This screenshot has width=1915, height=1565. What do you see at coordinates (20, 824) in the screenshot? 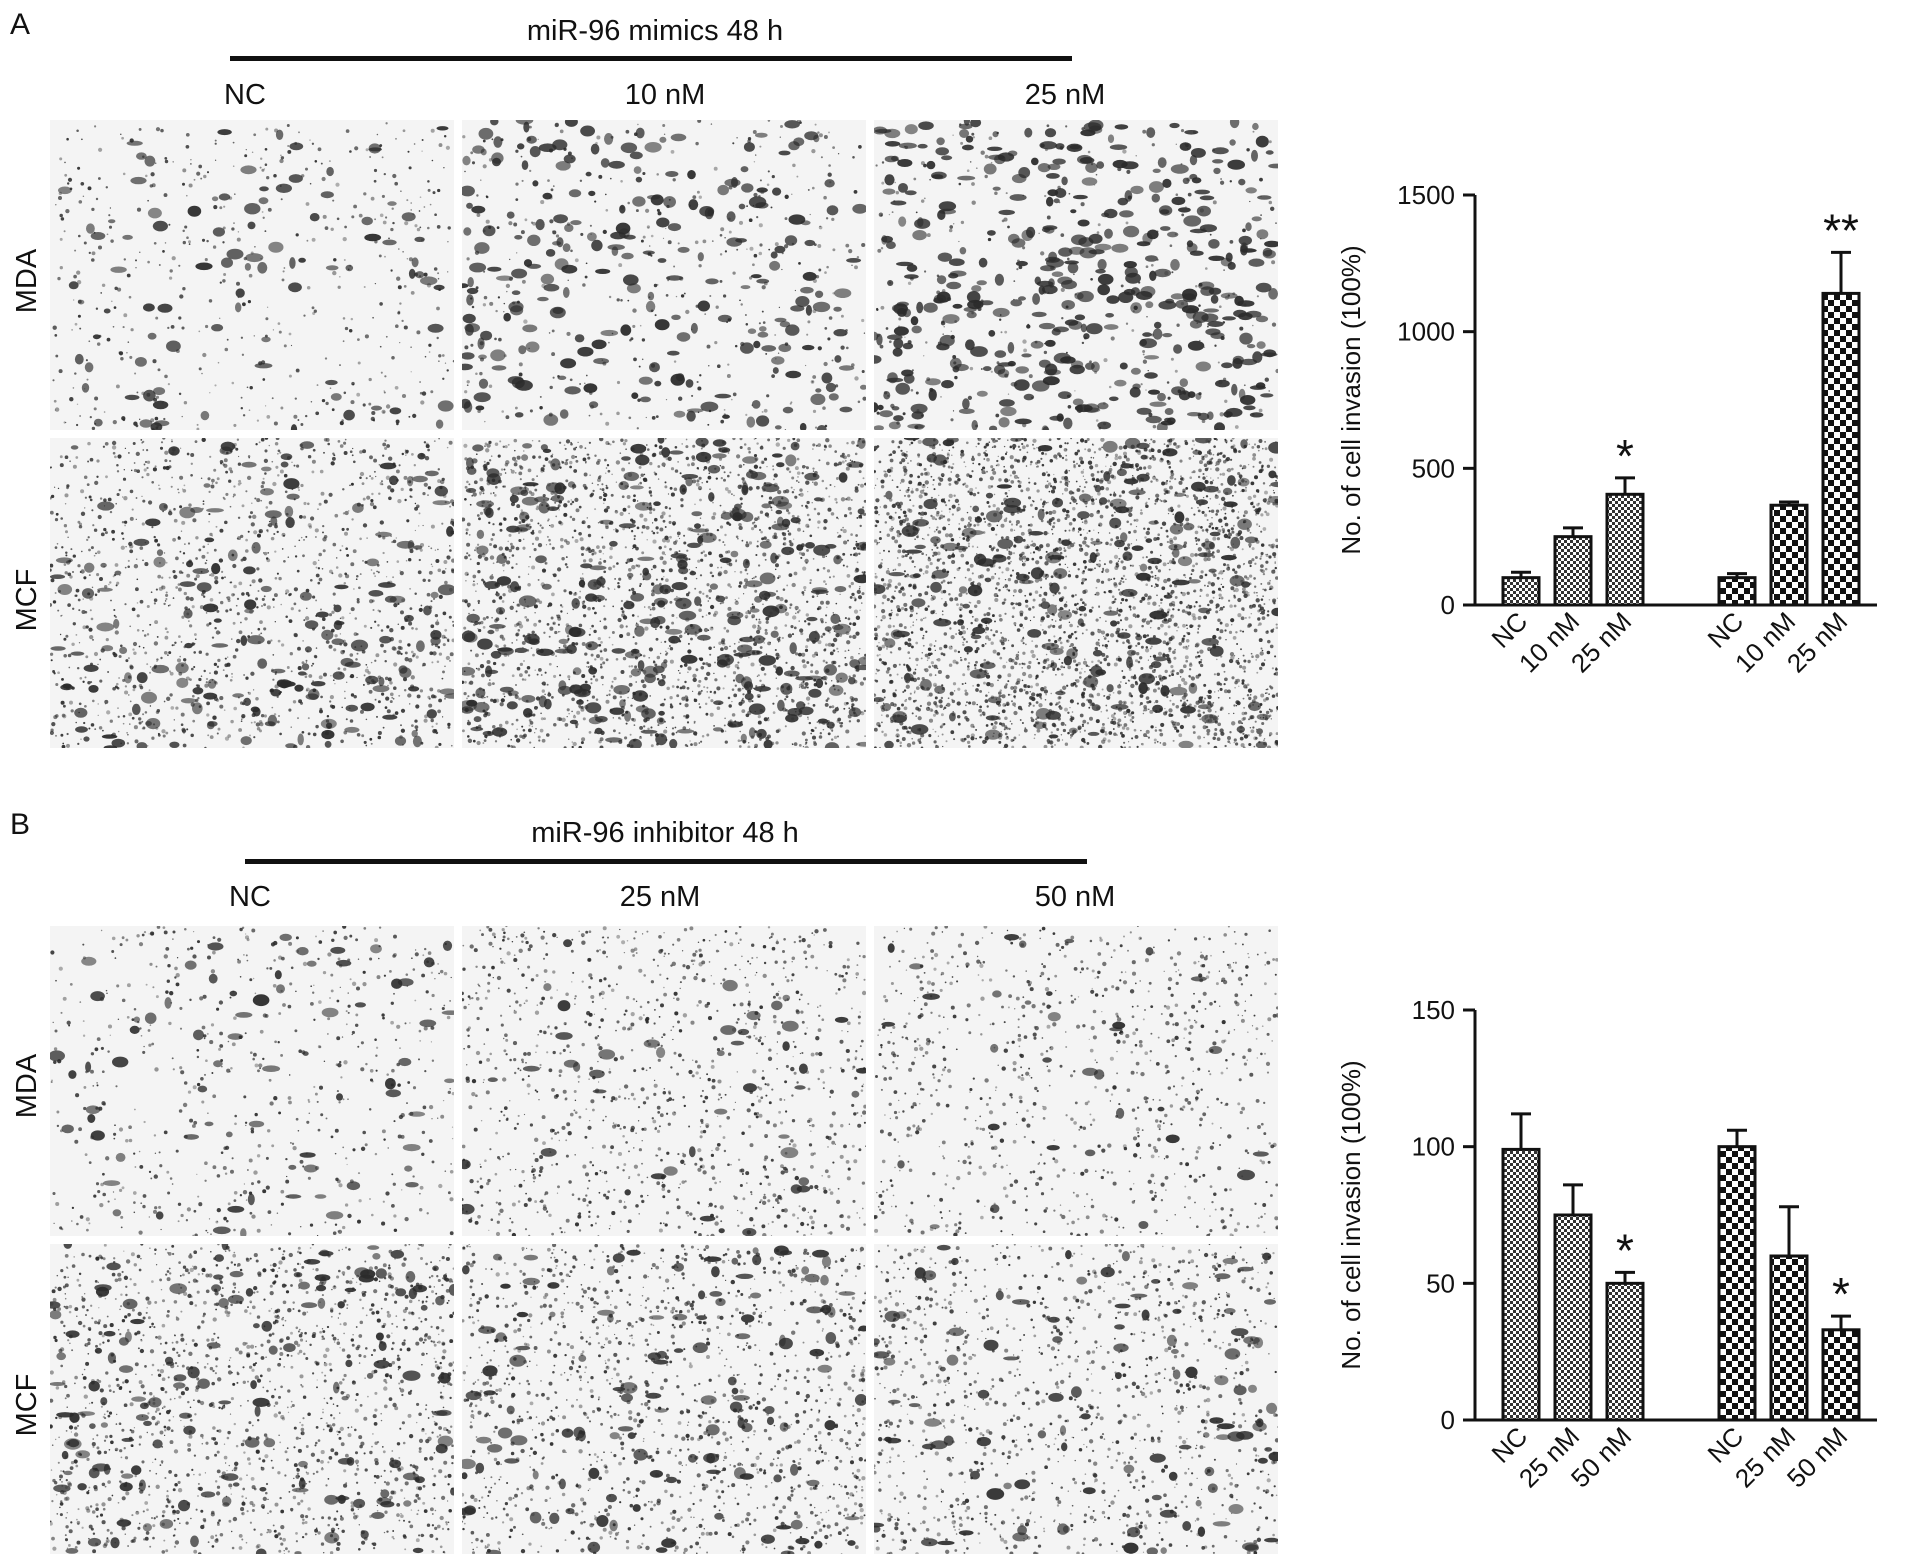
I see `panel-letter-b: B` at bounding box center [20, 824].